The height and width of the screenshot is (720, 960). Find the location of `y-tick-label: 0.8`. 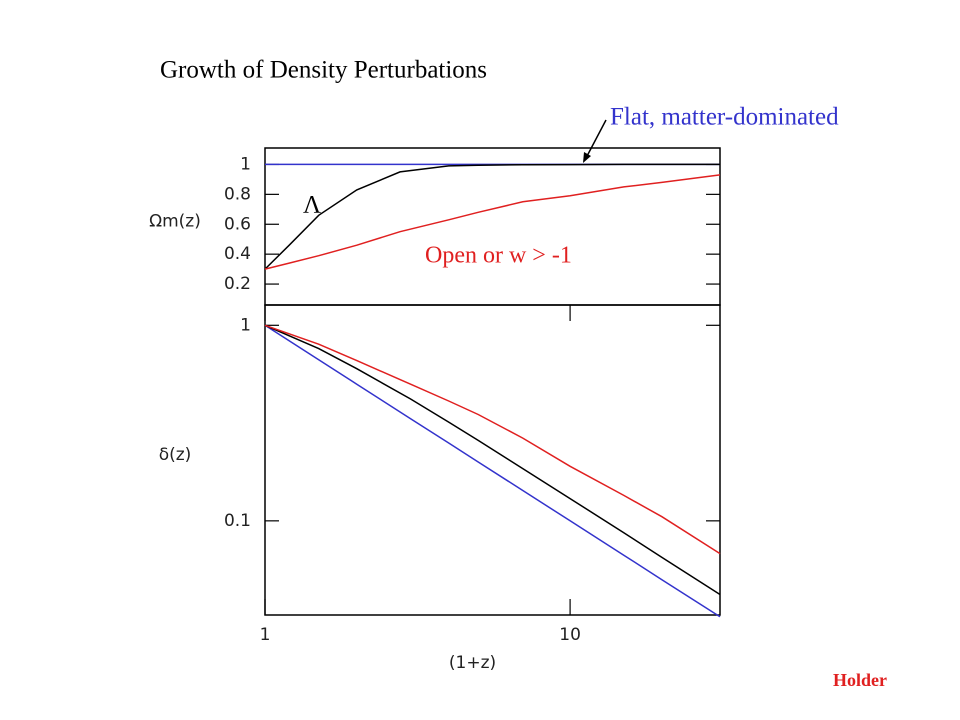

y-tick-label: 0.8 is located at coordinates (237, 194).